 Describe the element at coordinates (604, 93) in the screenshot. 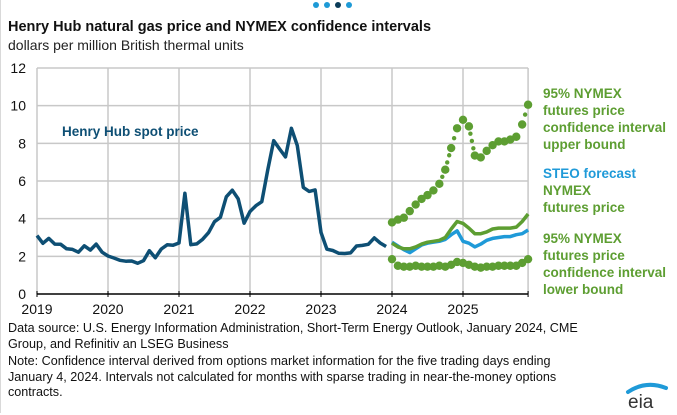

I see `label-upper-line-1: 95% NYMEX` at that location.